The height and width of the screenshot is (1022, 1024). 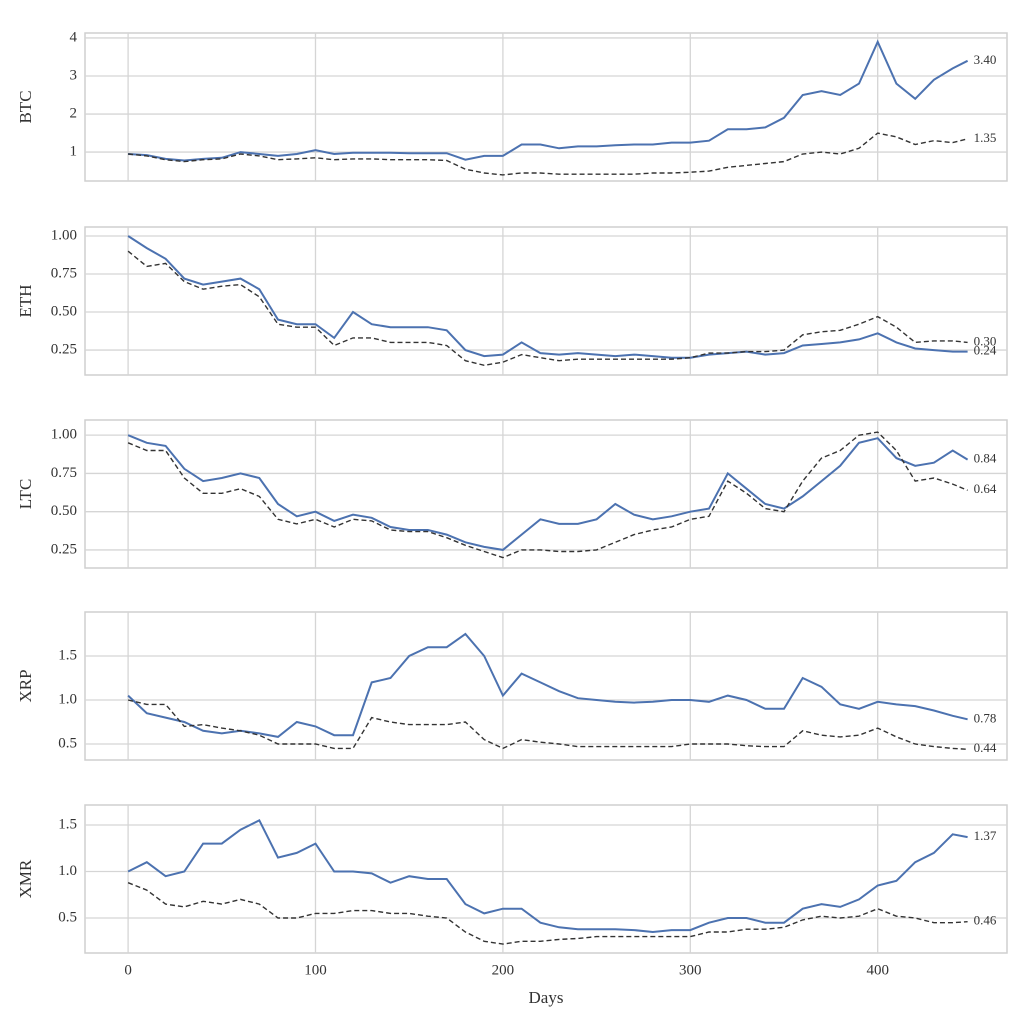 I want to click on y-axis-label: LTC, so click(x=25, y=494).